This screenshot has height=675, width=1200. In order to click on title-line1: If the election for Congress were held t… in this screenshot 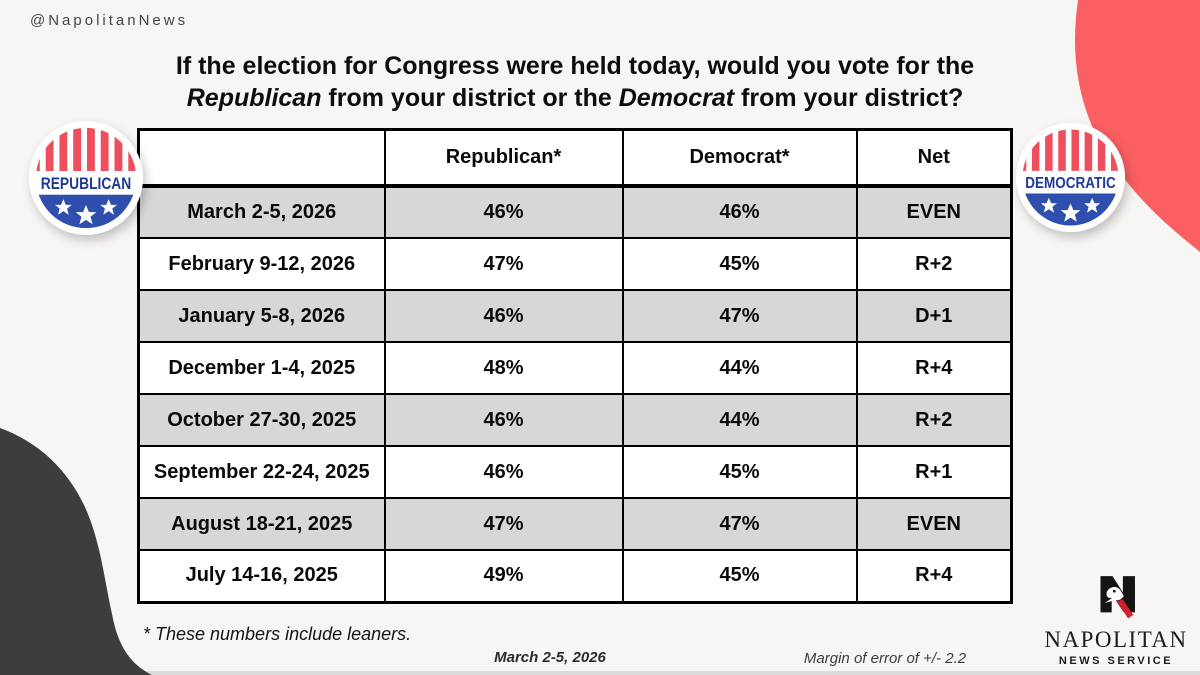, I will do `click(575, 66)`.